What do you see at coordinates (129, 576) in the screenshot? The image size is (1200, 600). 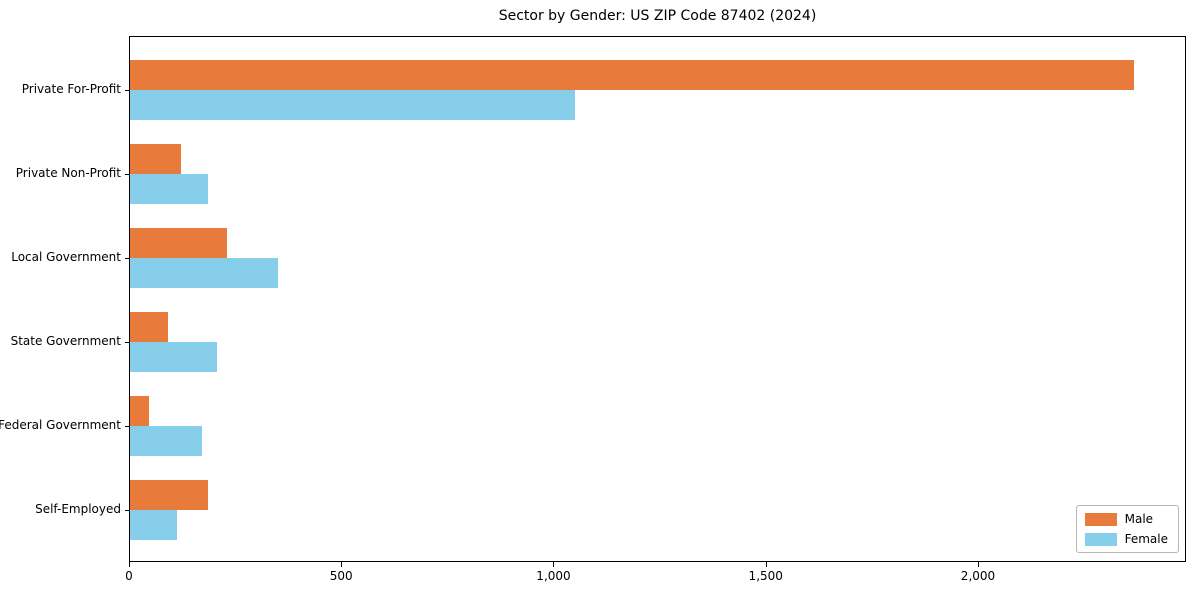 I see `x-tick-label-0: 0` at bounding box center [129, 576].